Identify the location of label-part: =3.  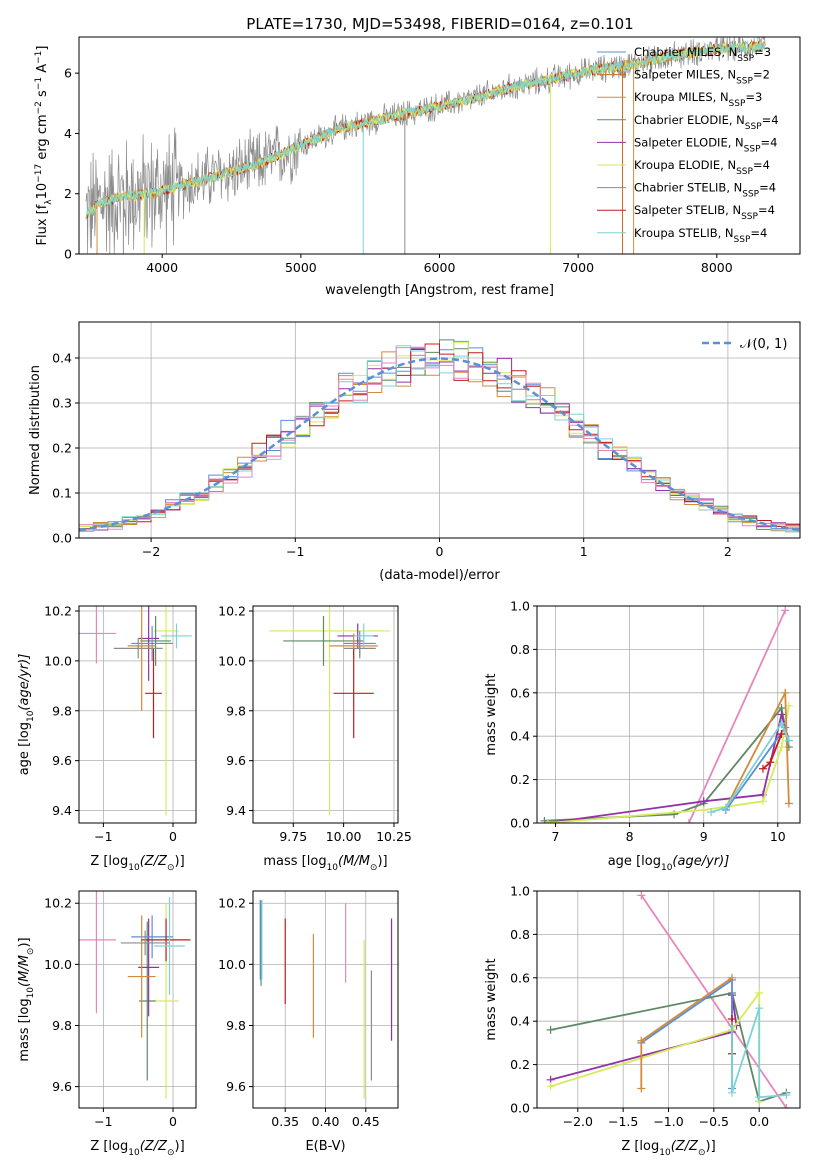
(753, 97).